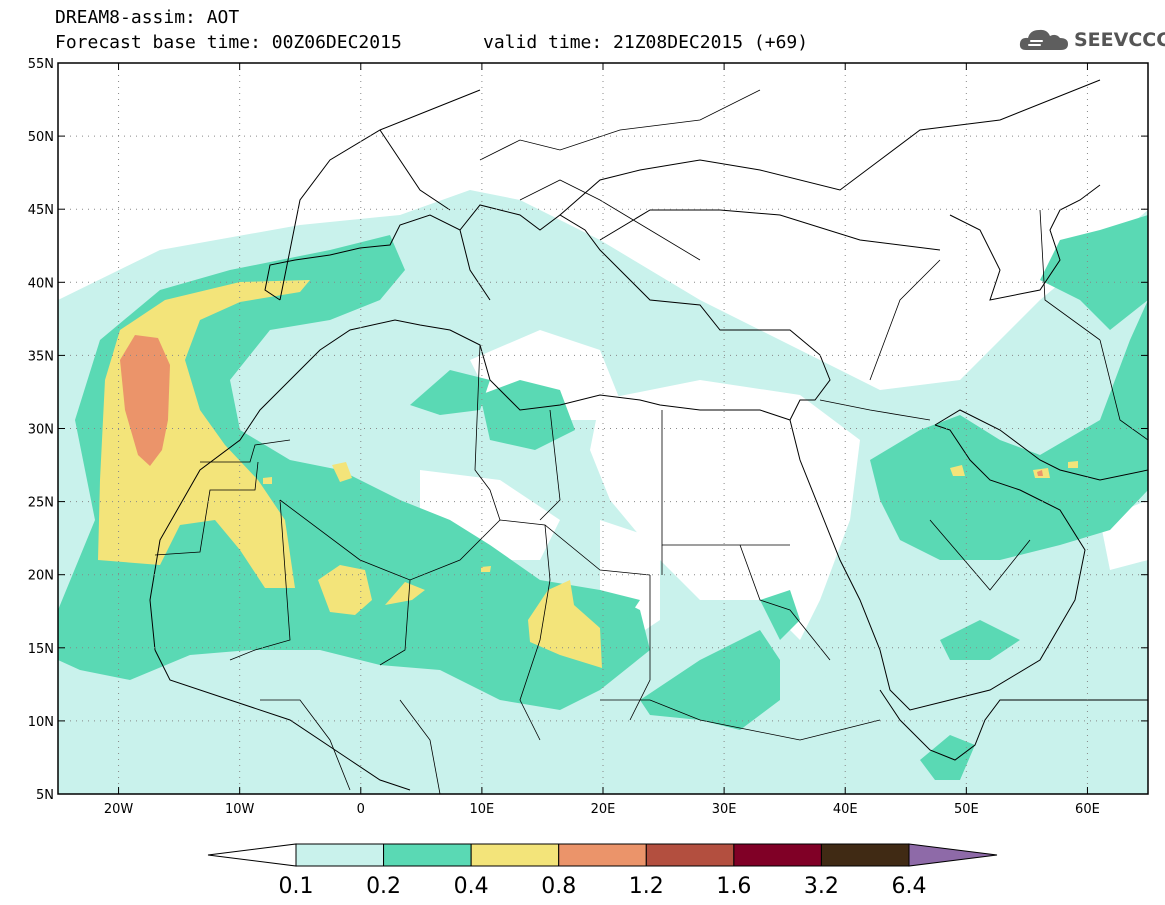 This screenshot has width=1165, height=905. What do you see at coordinates (909, 886) in the screenshot?
I see `colorbar-label: 6.4` at bounding box center [909, 886].